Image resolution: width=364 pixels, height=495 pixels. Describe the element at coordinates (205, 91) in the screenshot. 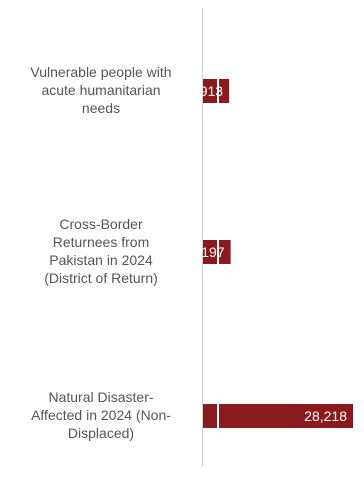

I see `value-label-1: 4,913` at that location.